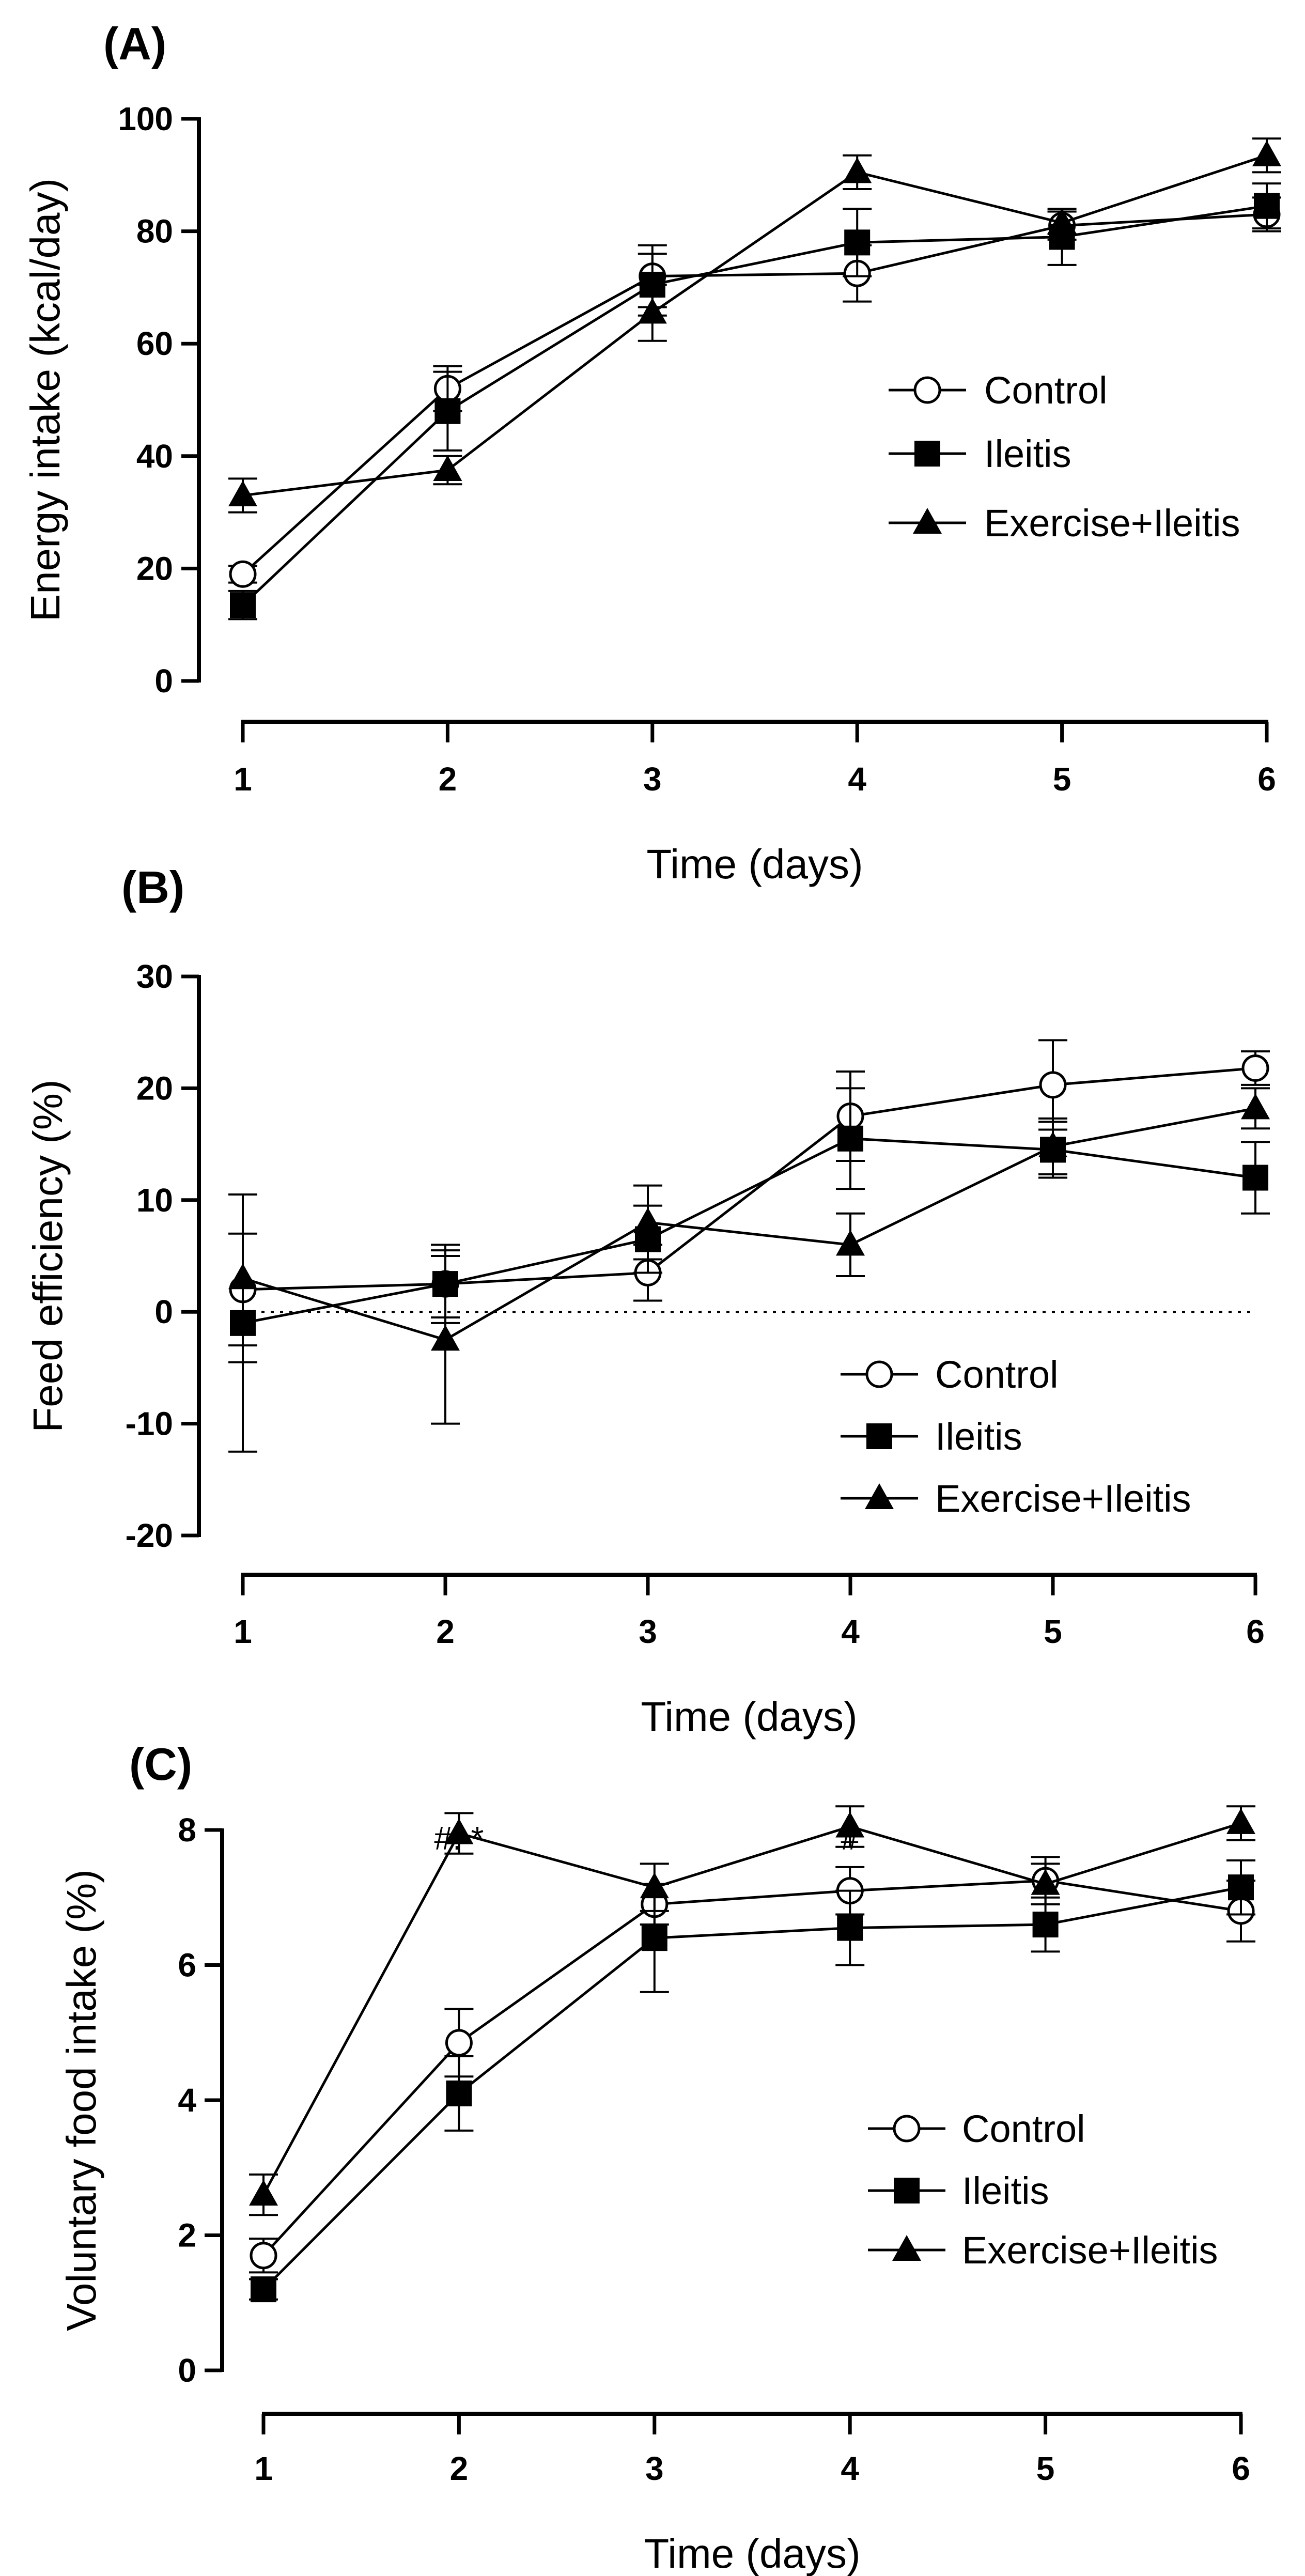 This screenshot has width=1305, height=2576. Describe the element at coordinates (1027, 453) in the screenshot. I see `panel-a-legend-label-ileitis: Ileitis` at that location.